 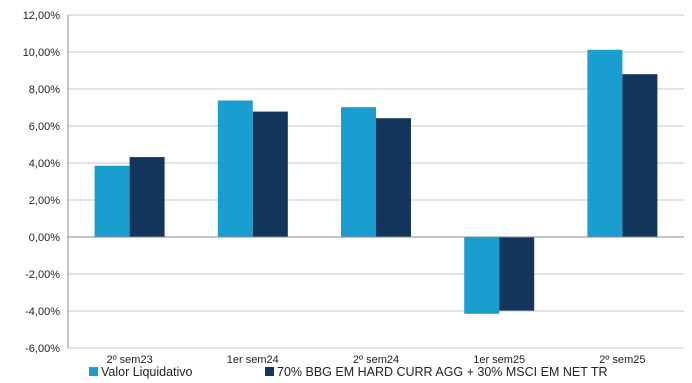 What do you see at coordinates (44, 201) in the screenshot?
I see `y-tick-label: 2,00%` at bounding box center [44, 201].